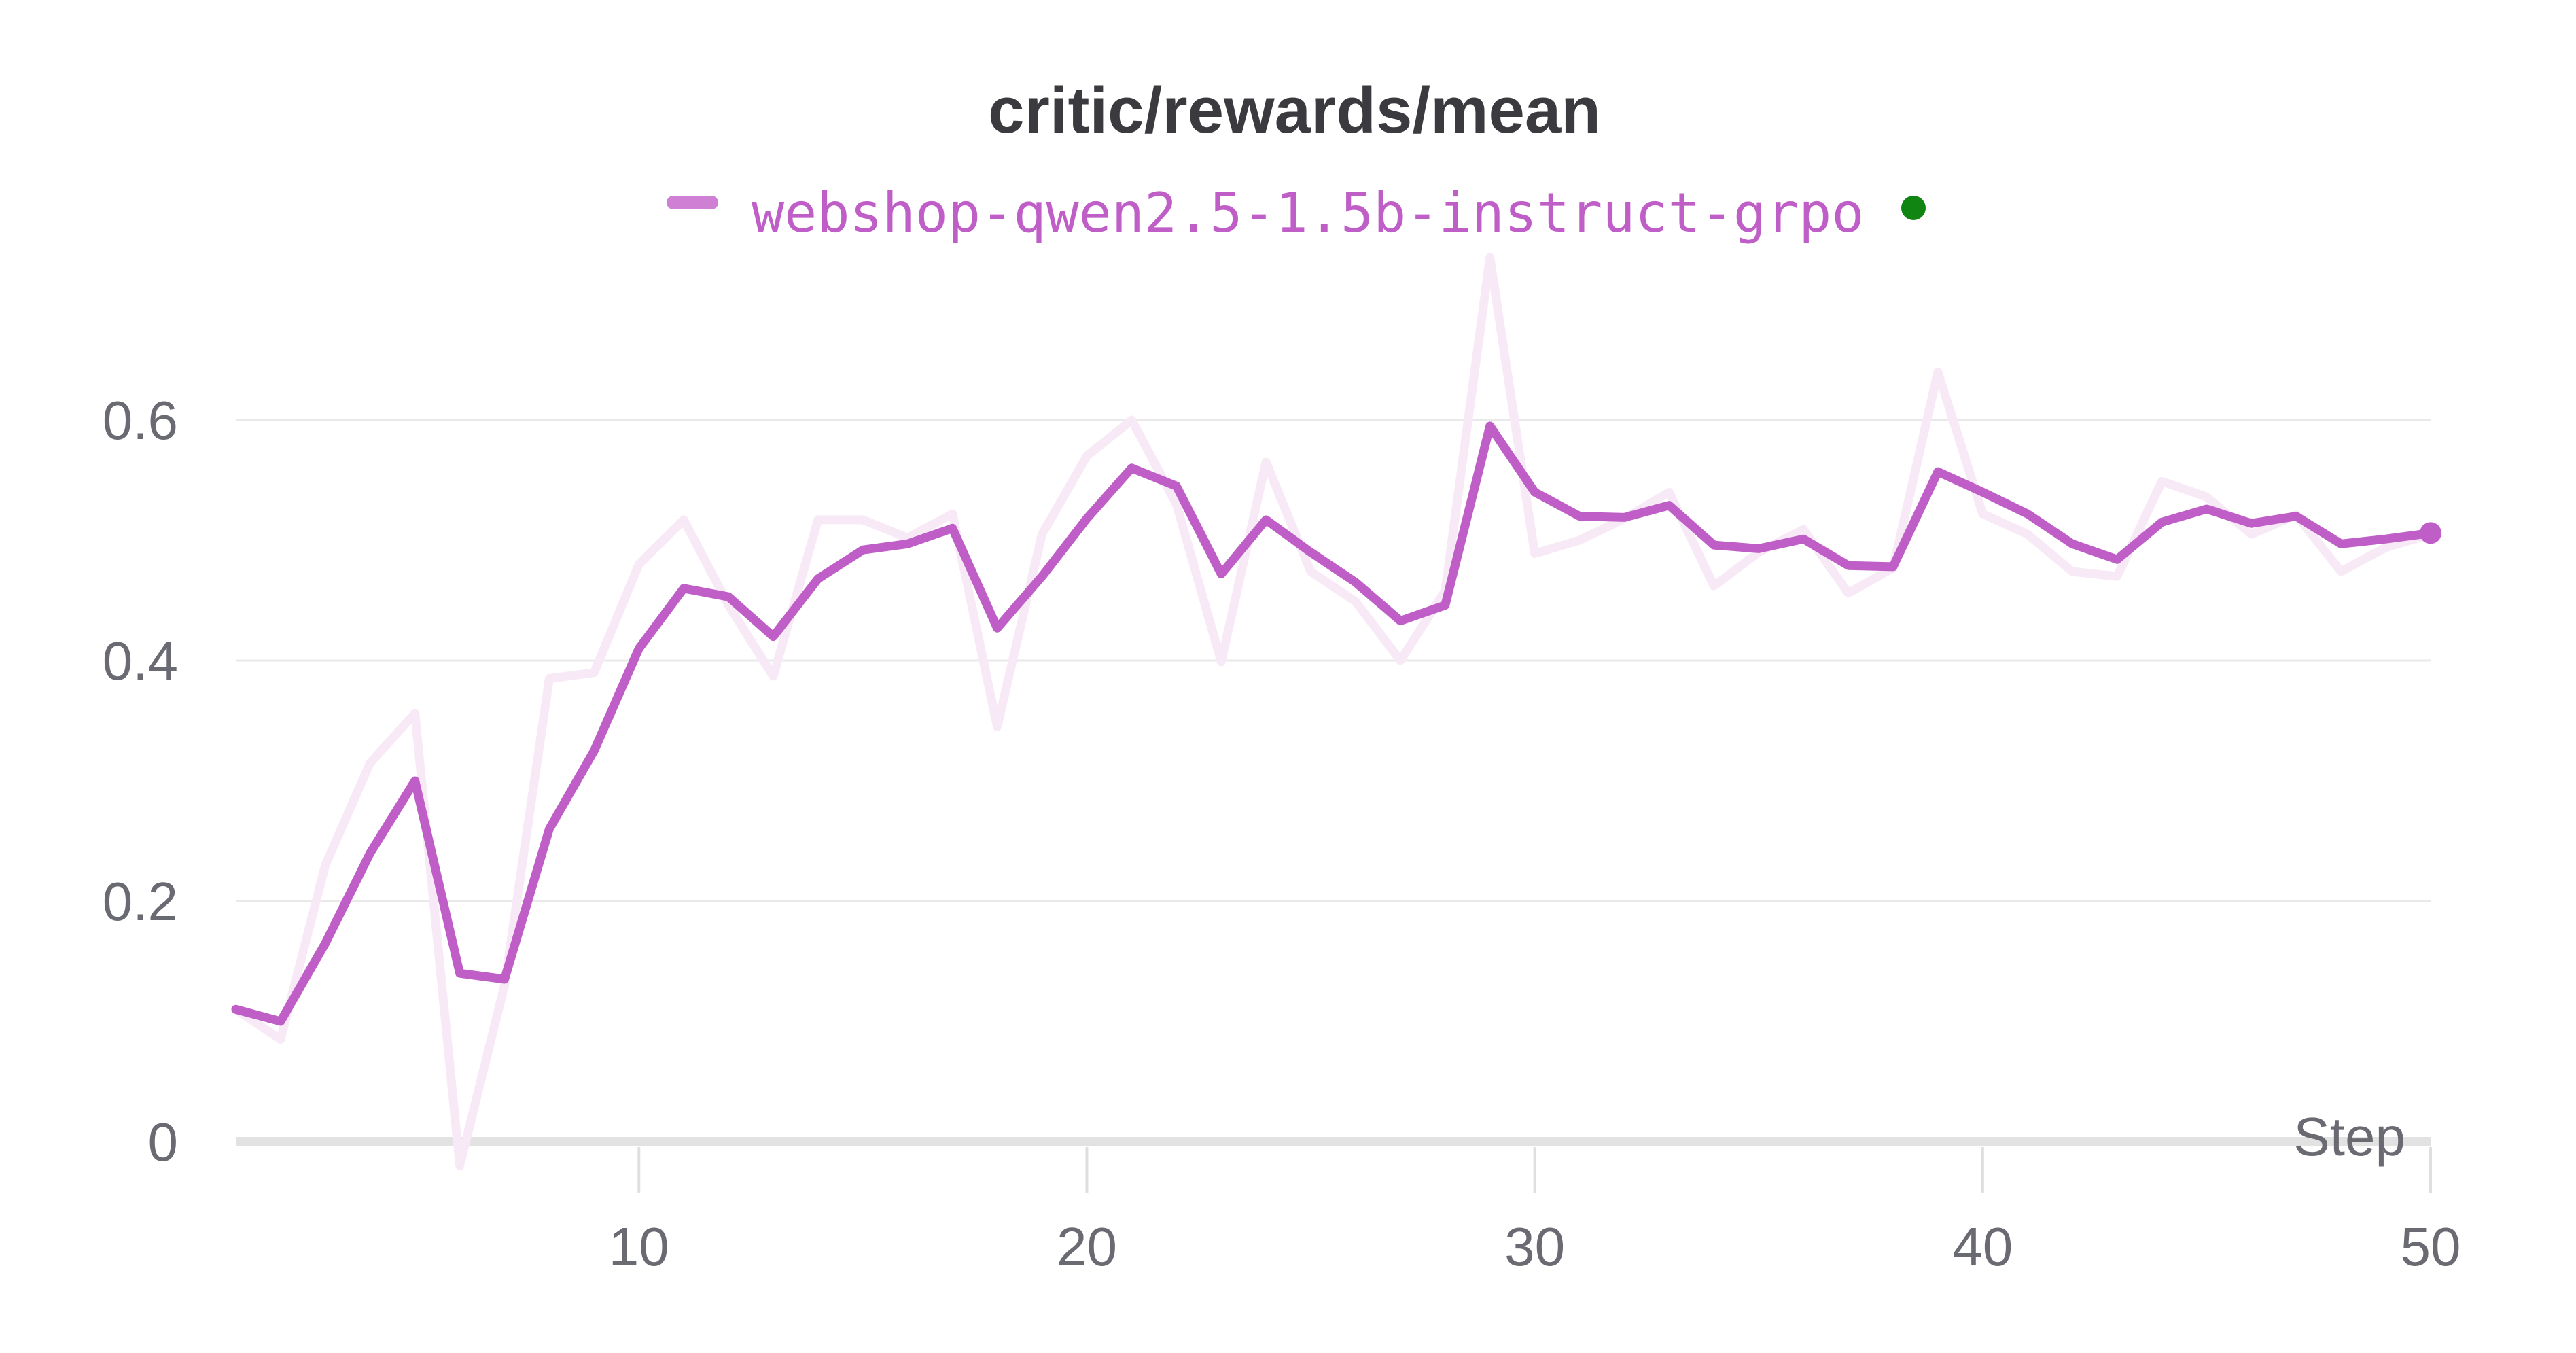 Image resolution: width=2576 pixels, height=1353 pixels. I want to click on x-tick-label: 10, so click(639, 1246).